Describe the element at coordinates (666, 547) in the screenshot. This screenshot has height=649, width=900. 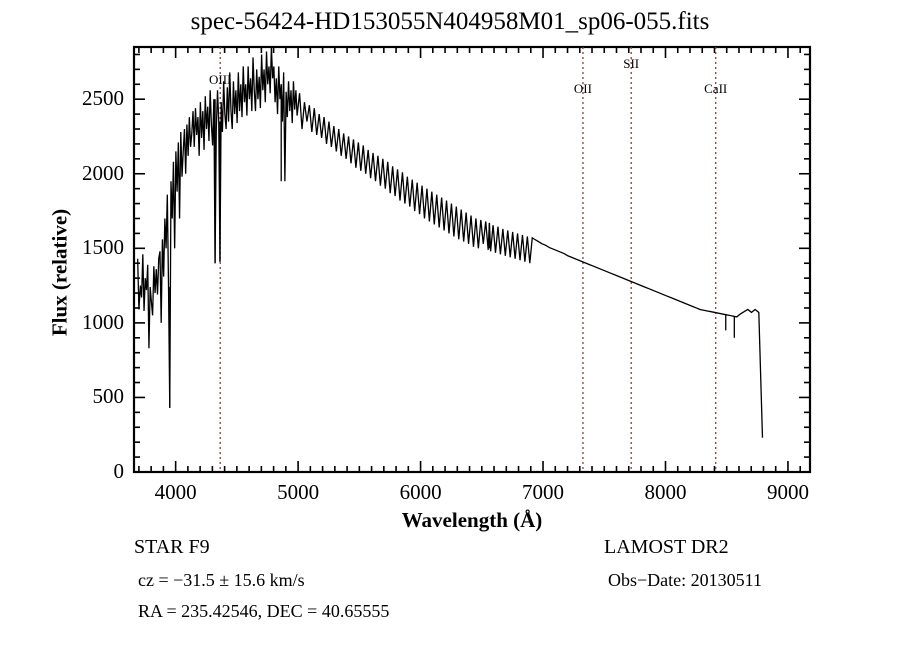
I see `footer-survey: LAMOST DR2` at that location.